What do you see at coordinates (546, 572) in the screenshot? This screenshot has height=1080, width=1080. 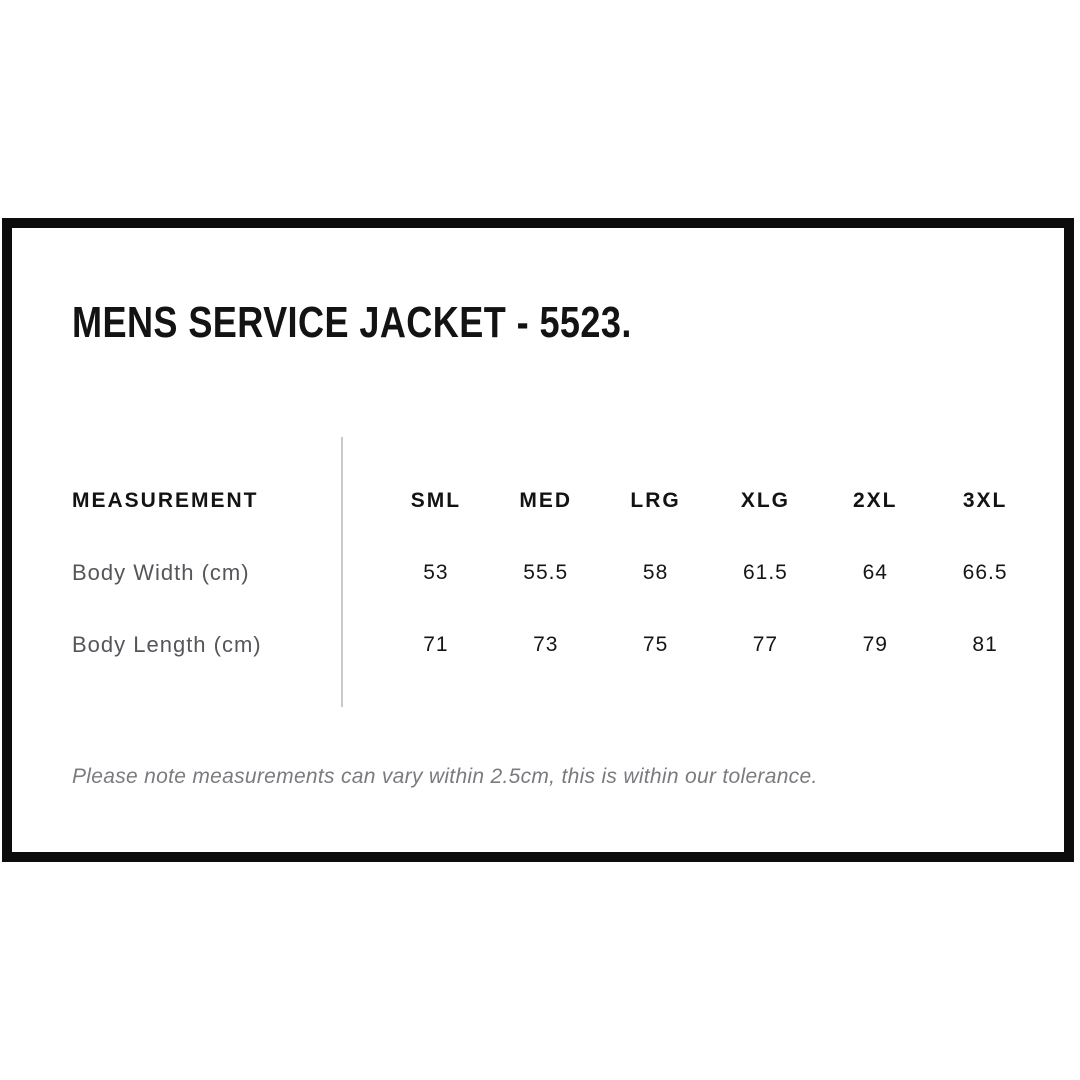 I see `cell-value: 55.5` at bounding box center [546, 572].